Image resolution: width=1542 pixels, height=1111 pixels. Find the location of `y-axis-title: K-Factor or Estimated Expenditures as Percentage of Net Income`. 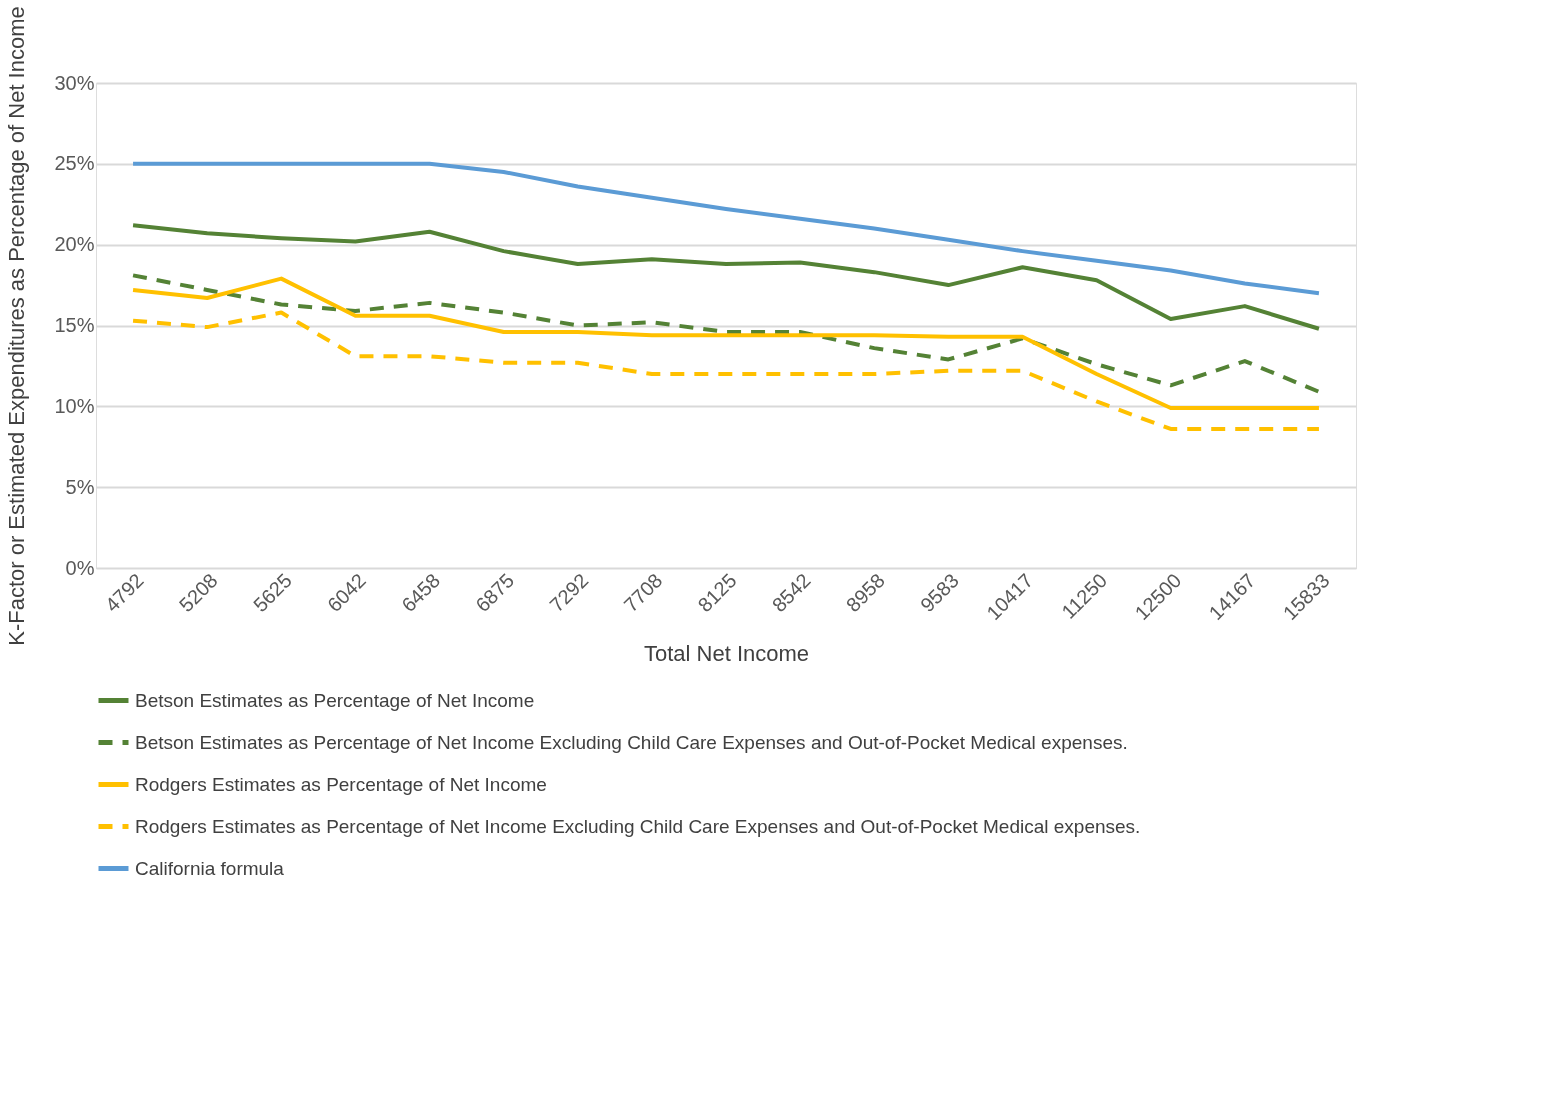

y-axis-title: K-Factor or Estimated Expenditures as Percentage of Net Income is located at coordinates (17, 326).